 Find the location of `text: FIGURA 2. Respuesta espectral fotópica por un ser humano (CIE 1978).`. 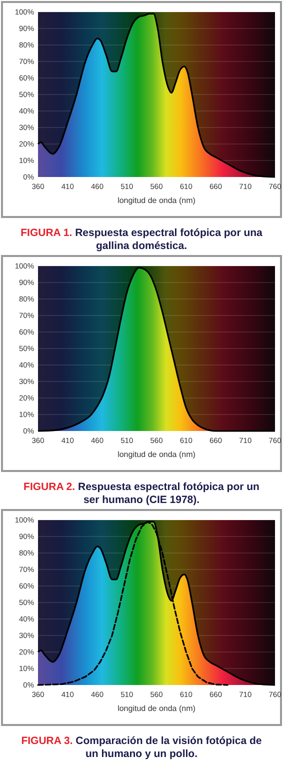

text: FIGURA 2. Respuesta espectral fotópica por un ser humano (CIE 1978). is located at coordinates (142, 493).